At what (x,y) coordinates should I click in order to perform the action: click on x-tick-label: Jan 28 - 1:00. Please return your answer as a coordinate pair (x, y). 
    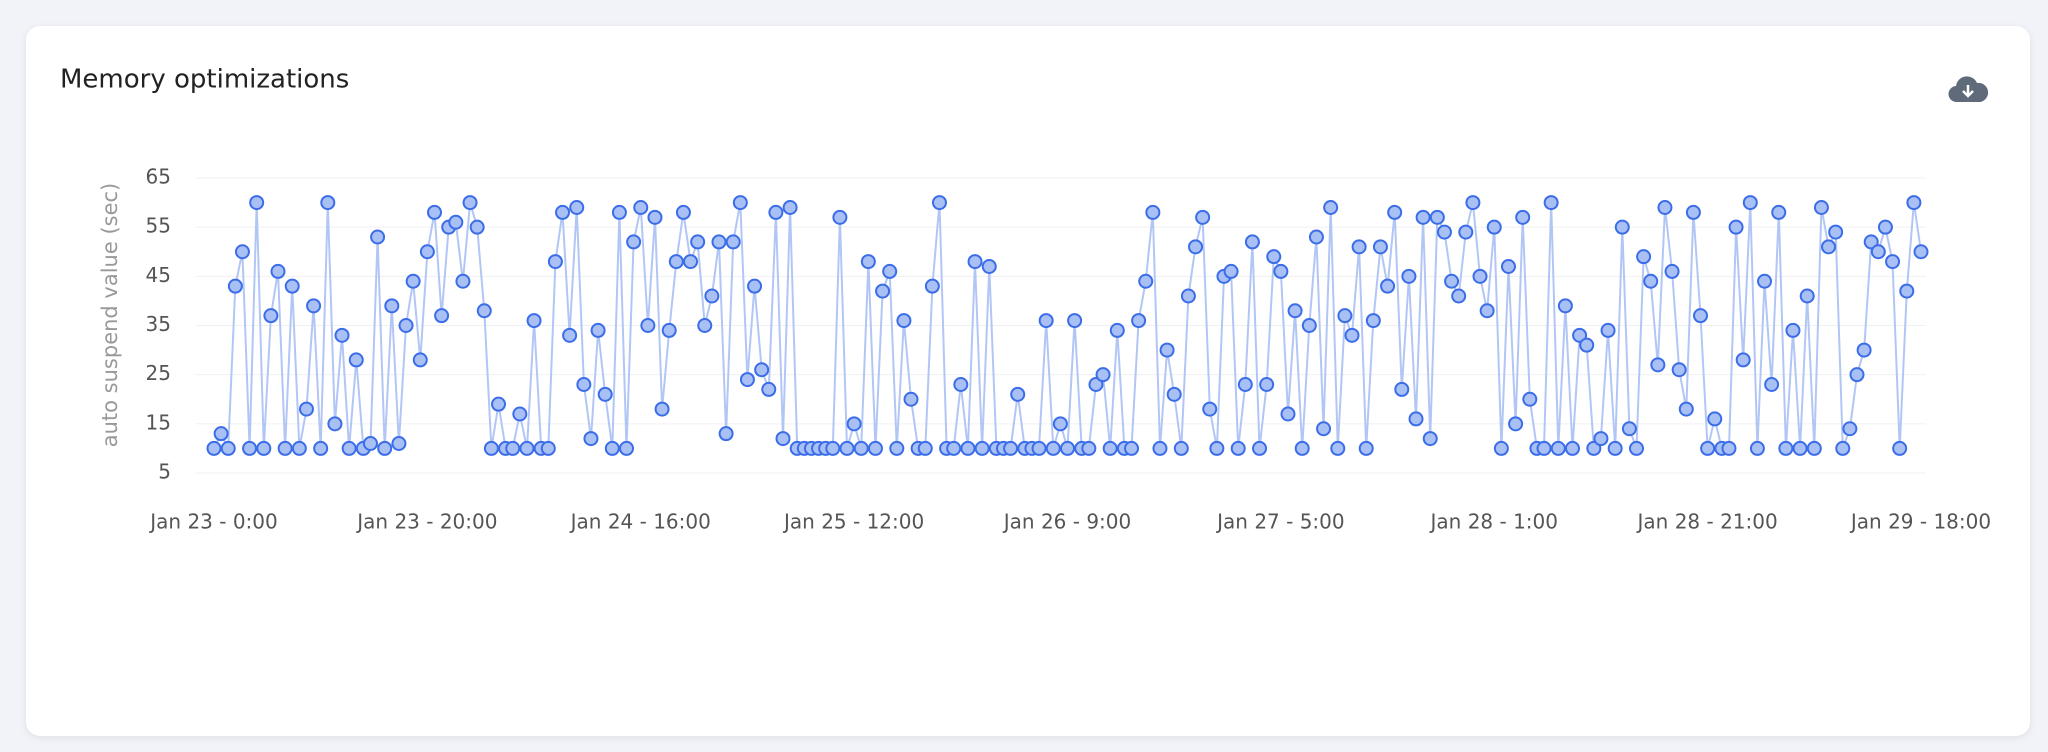
    Looking at the image, I should click on (1493, 522).